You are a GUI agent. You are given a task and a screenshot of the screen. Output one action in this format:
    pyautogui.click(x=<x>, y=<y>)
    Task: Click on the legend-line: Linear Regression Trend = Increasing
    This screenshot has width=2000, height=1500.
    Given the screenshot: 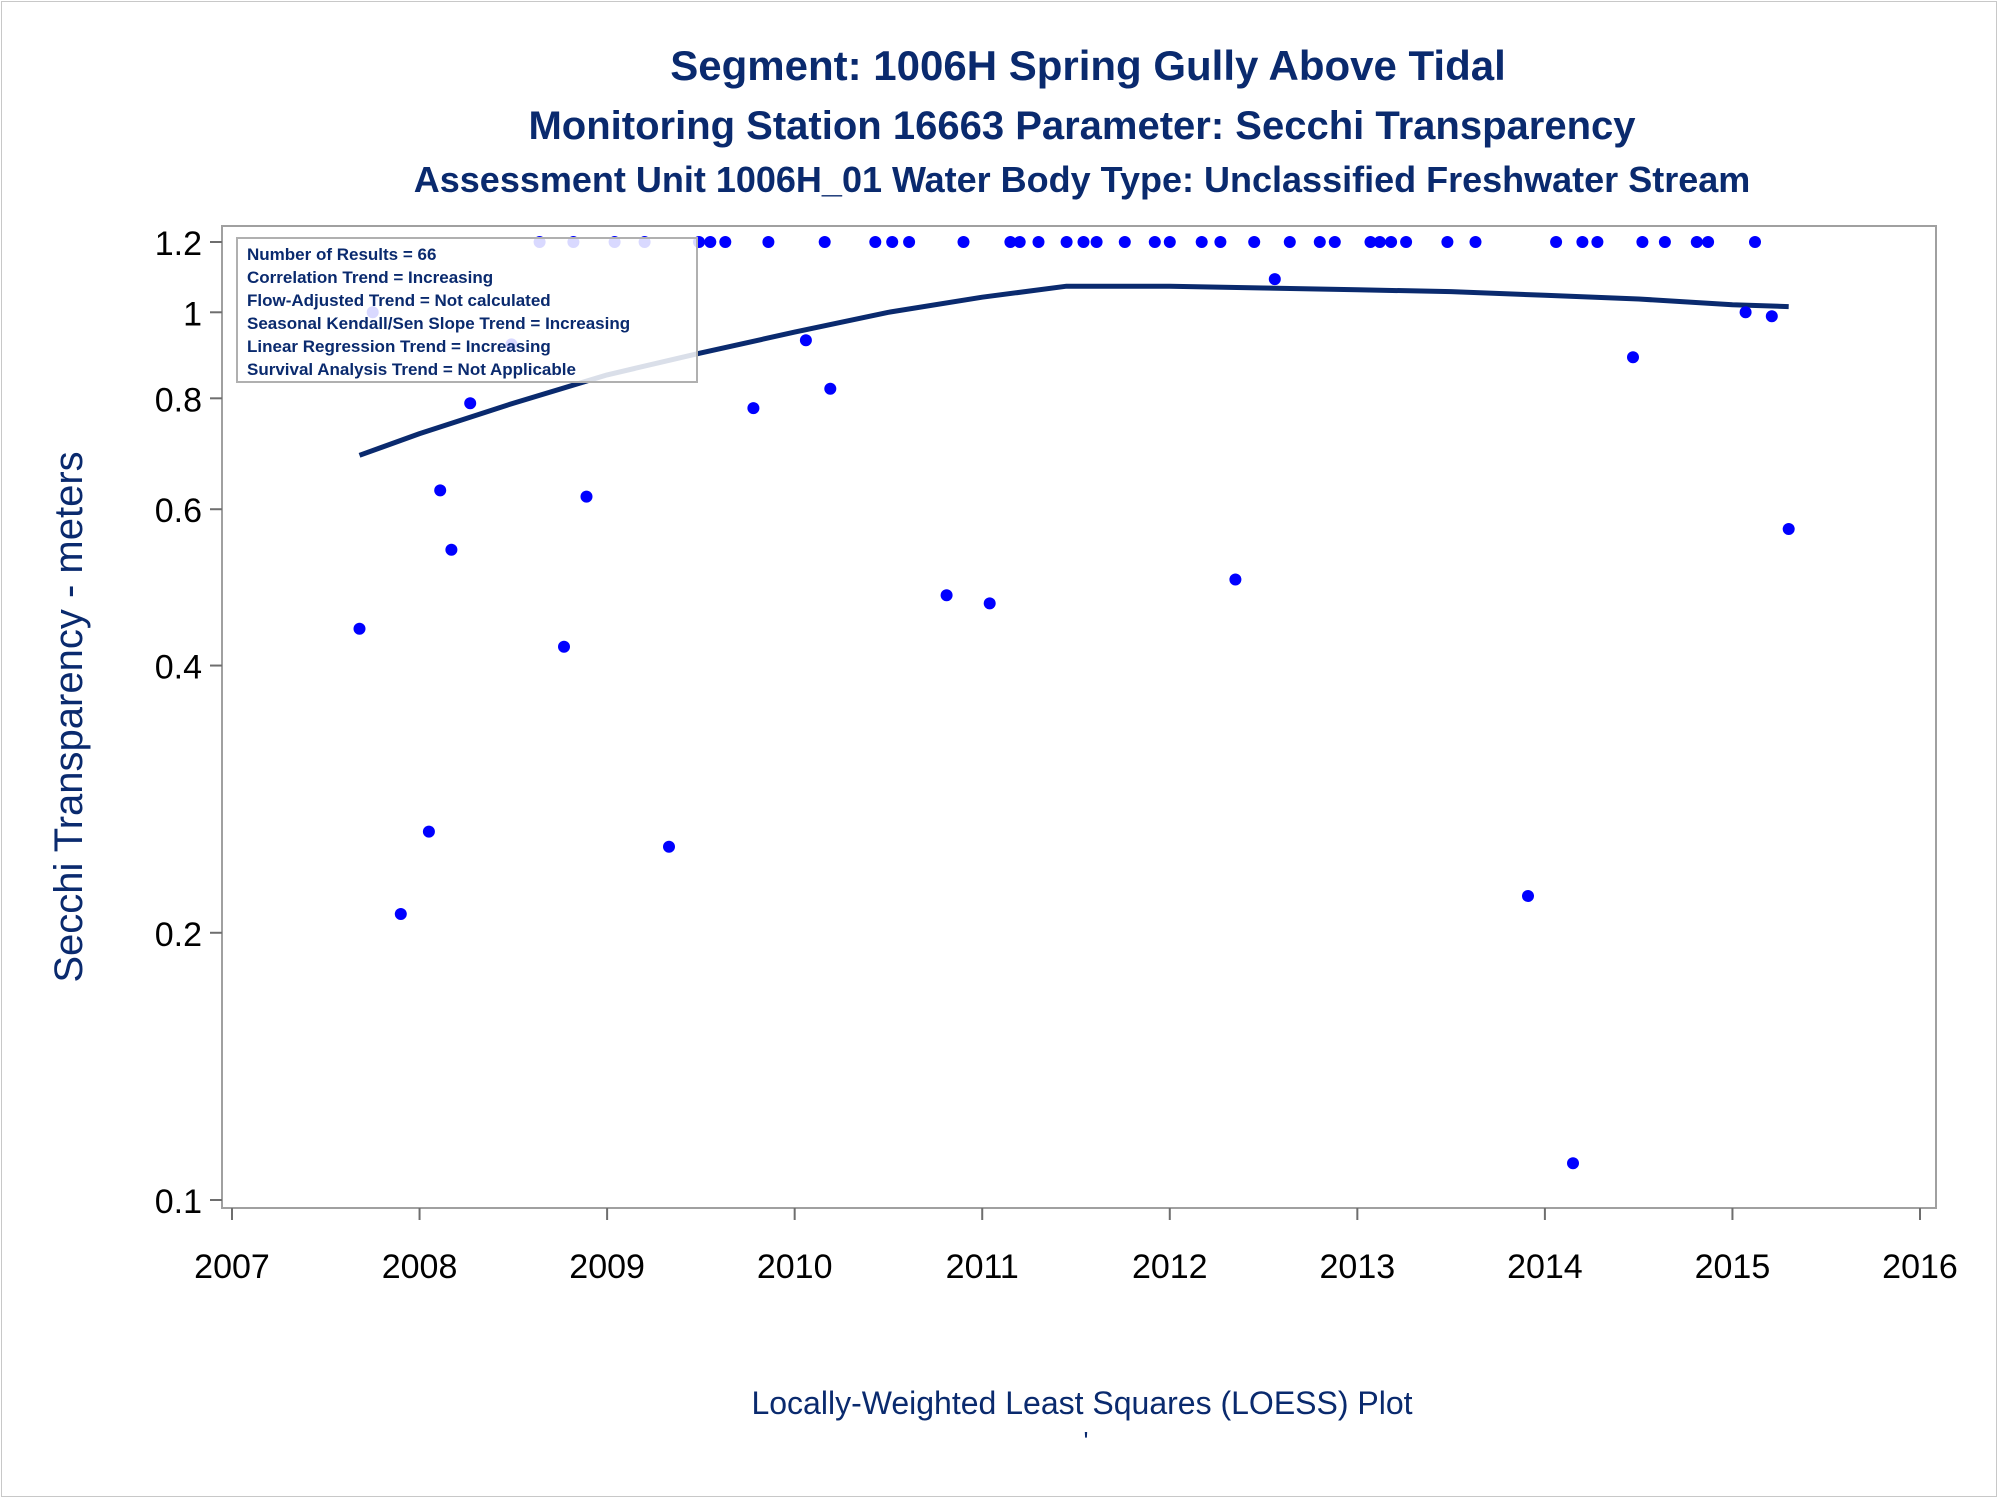 What is the action you would take?
    pyautogui.click(x=399, y=346)
    